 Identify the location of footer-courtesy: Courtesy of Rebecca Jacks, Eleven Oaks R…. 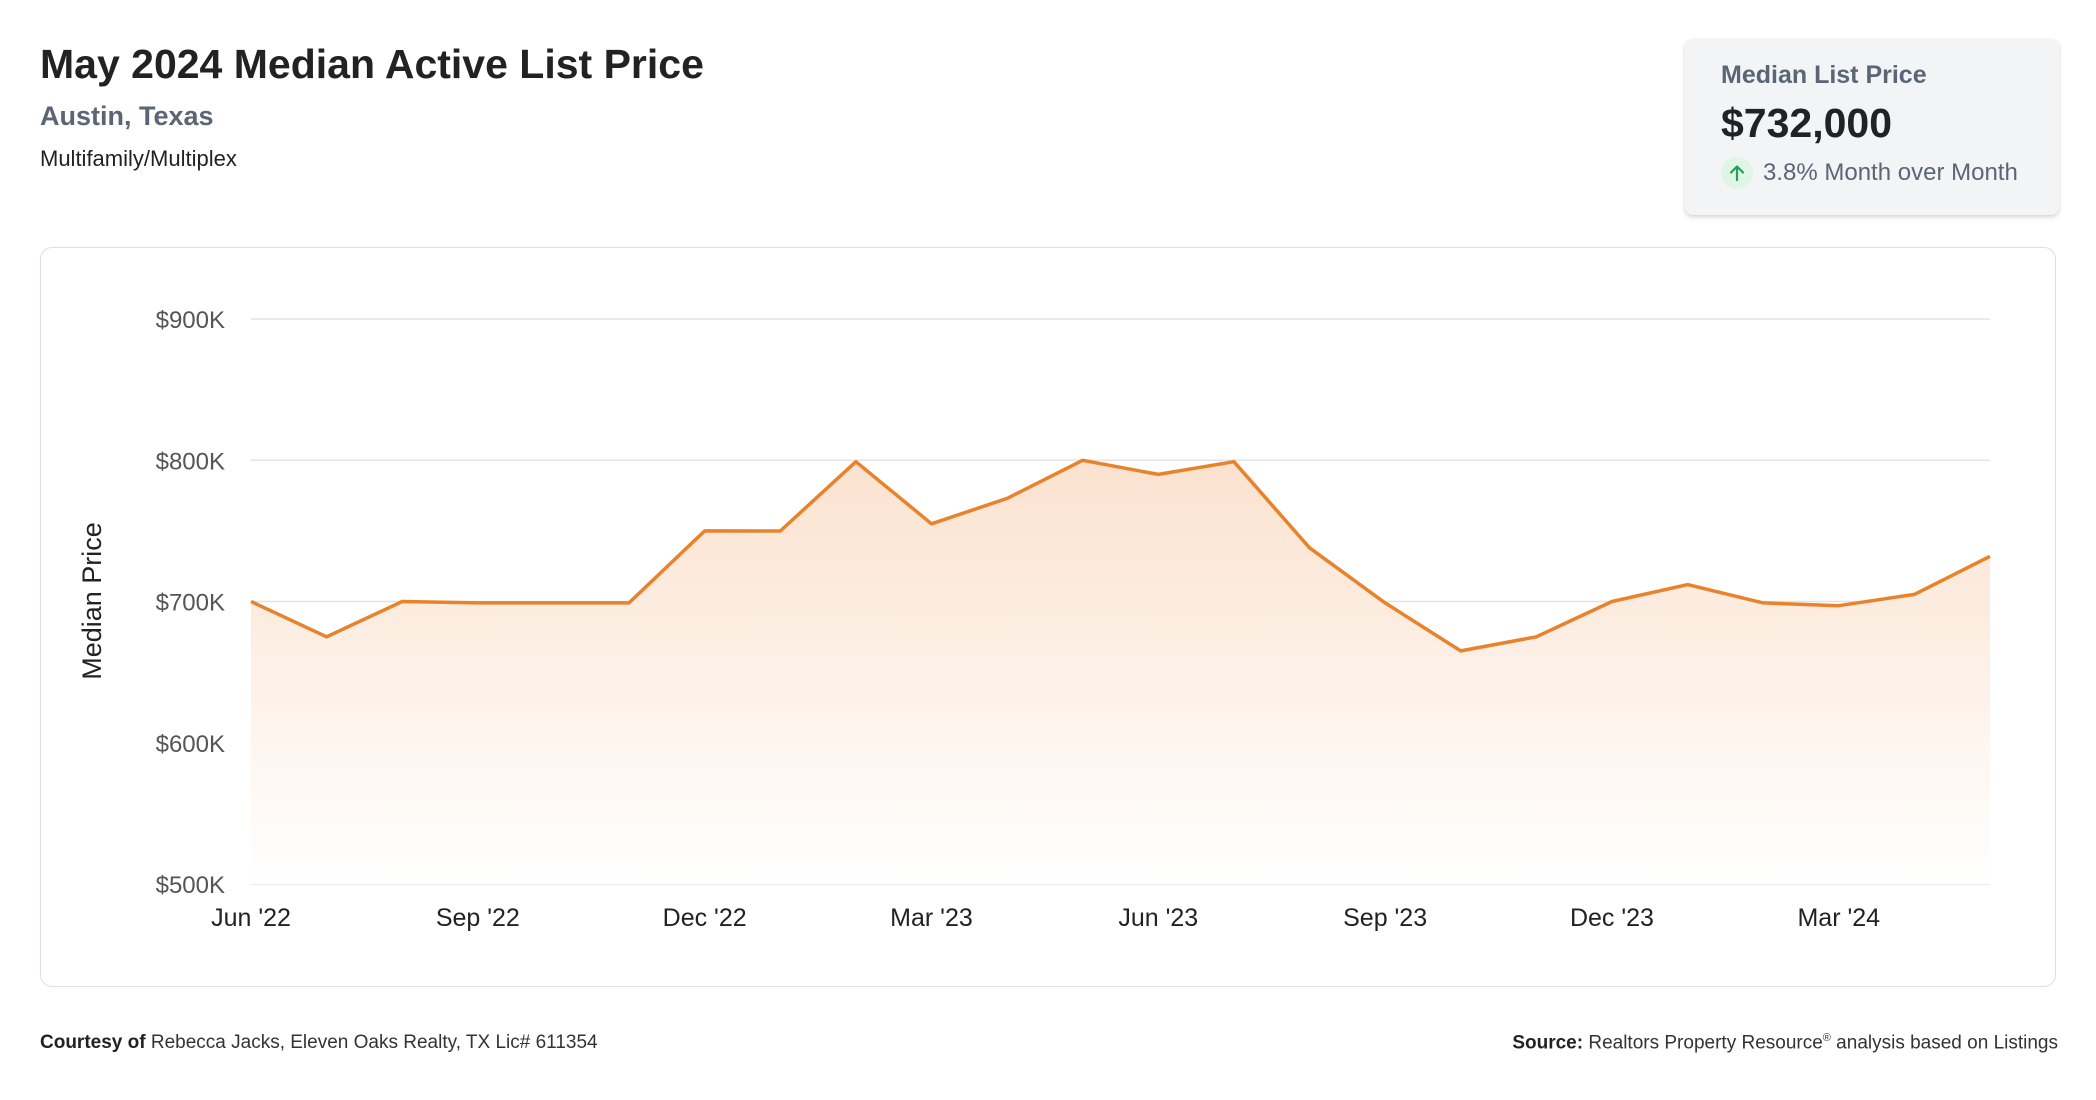
(319, 1043).